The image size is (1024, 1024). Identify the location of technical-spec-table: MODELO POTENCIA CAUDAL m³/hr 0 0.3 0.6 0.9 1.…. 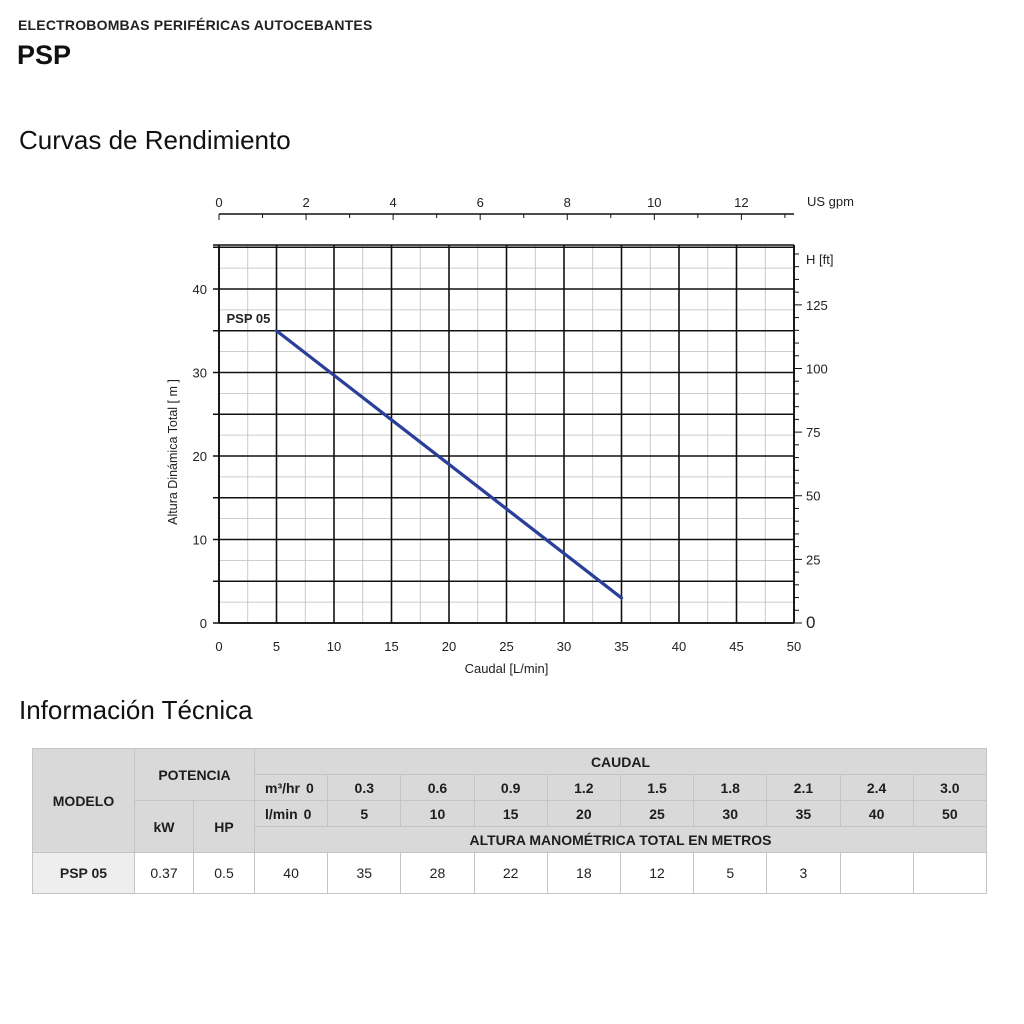
(509, 821).